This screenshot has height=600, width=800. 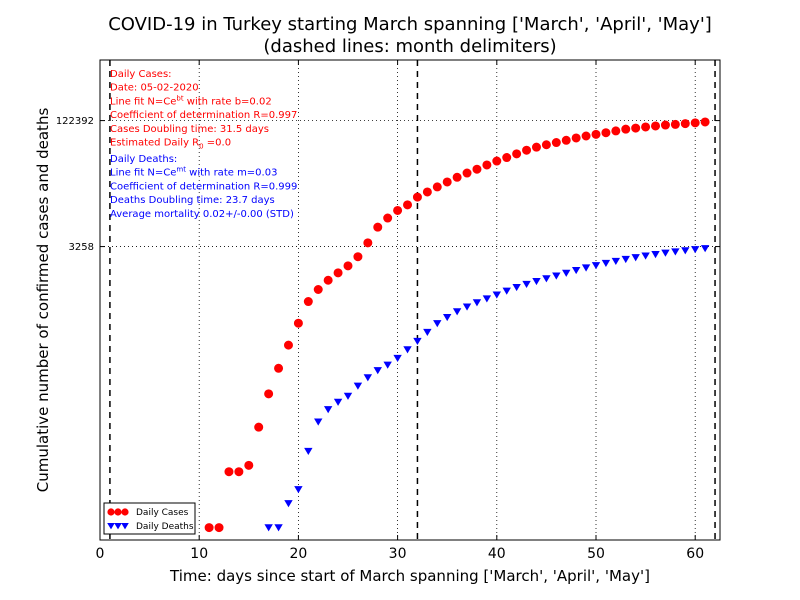 I want to click on annotation-line: Line fit N=Cebt​ with rate b=0.02, so click(x=191, y=100).